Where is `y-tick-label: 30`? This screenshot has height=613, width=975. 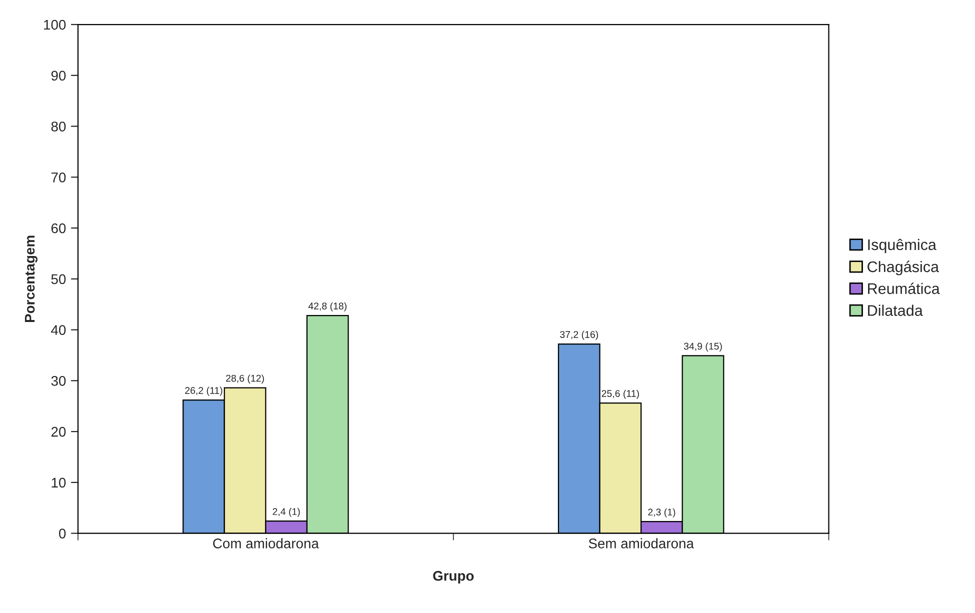 y-tick-label: 30 is located at coordinates (58, 381).